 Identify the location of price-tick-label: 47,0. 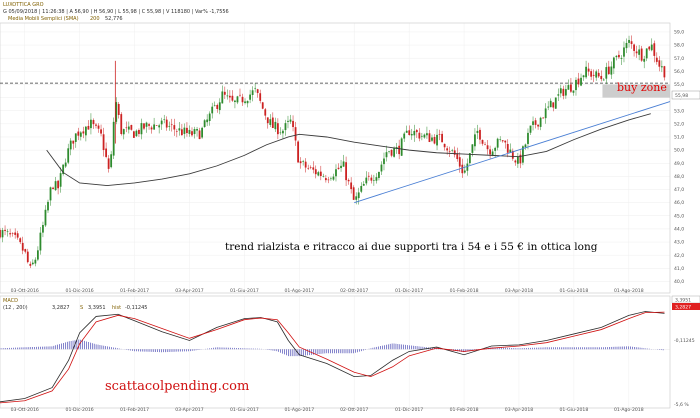
(679, 190).